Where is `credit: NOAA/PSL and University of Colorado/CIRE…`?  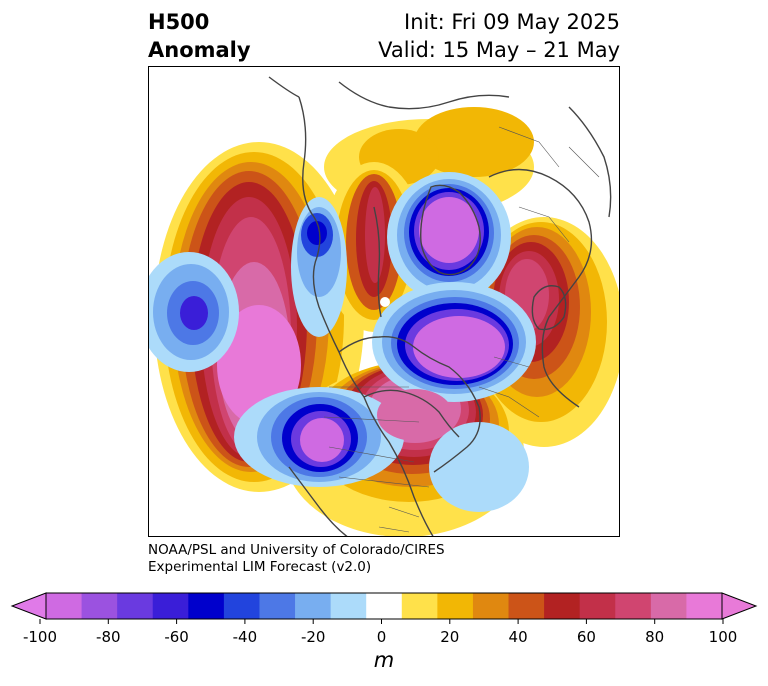
credit: NOAA/PSL and University of Colorado/CIRE… is located at coordinates (296, 559).